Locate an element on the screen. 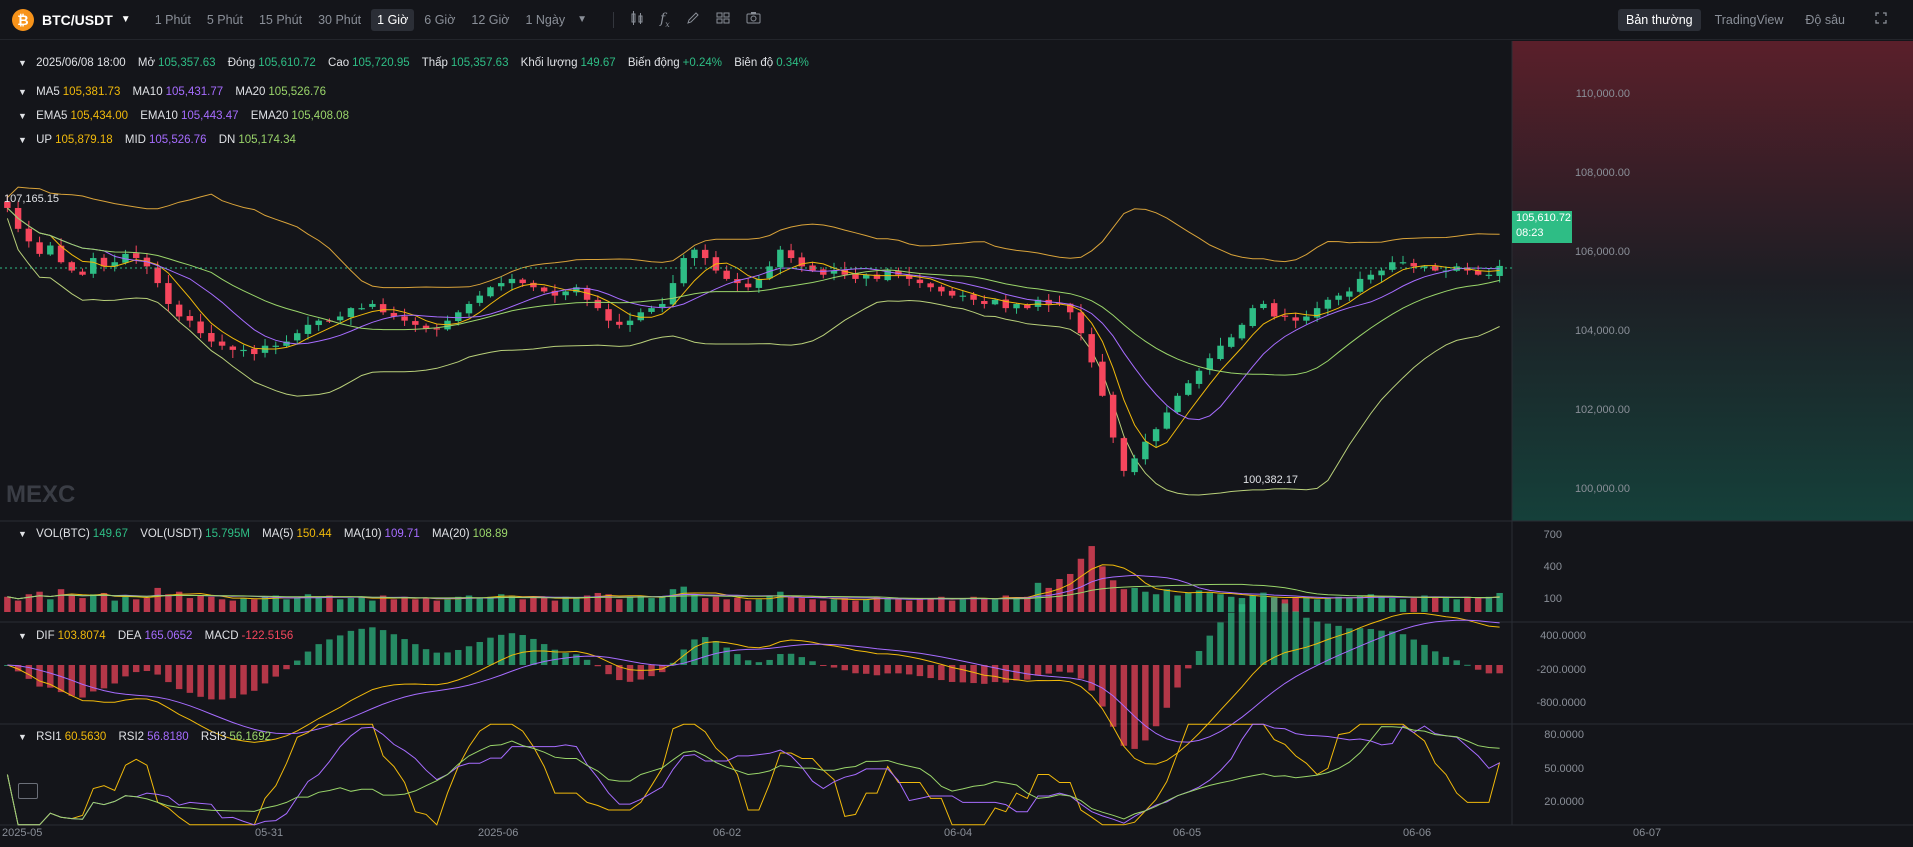 This screenshot has width=1913, height=847. candle-type-icon is located at coordinates (637, 19).